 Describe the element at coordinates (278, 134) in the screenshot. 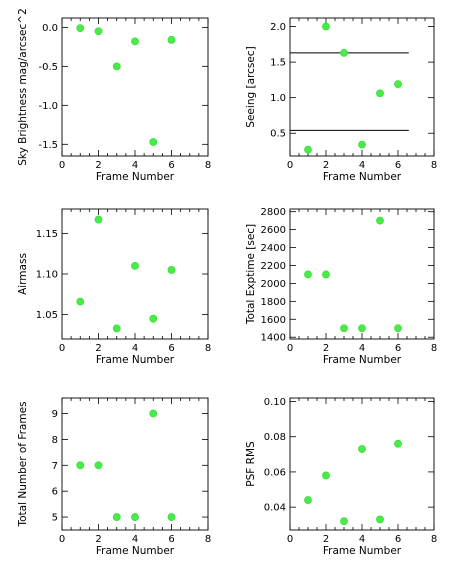

I see `seeing-y-tick-label: 0.5` at that location.